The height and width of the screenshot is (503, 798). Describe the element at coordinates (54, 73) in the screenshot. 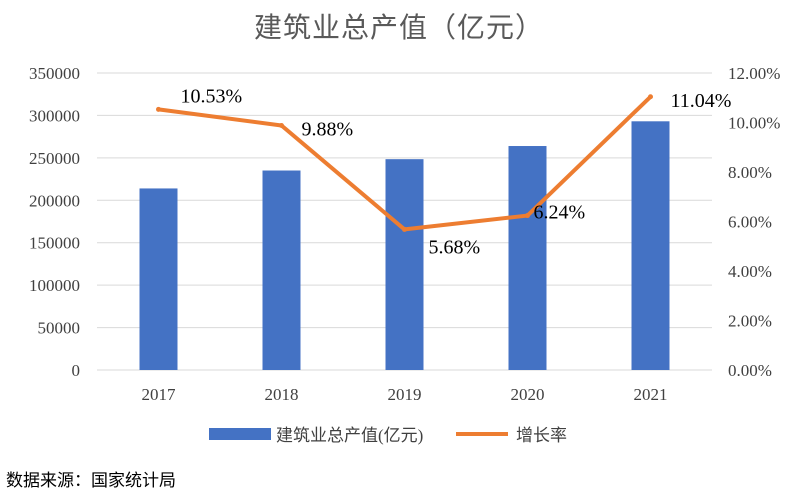

I see `y-left-tick-label: 350000` at that location.